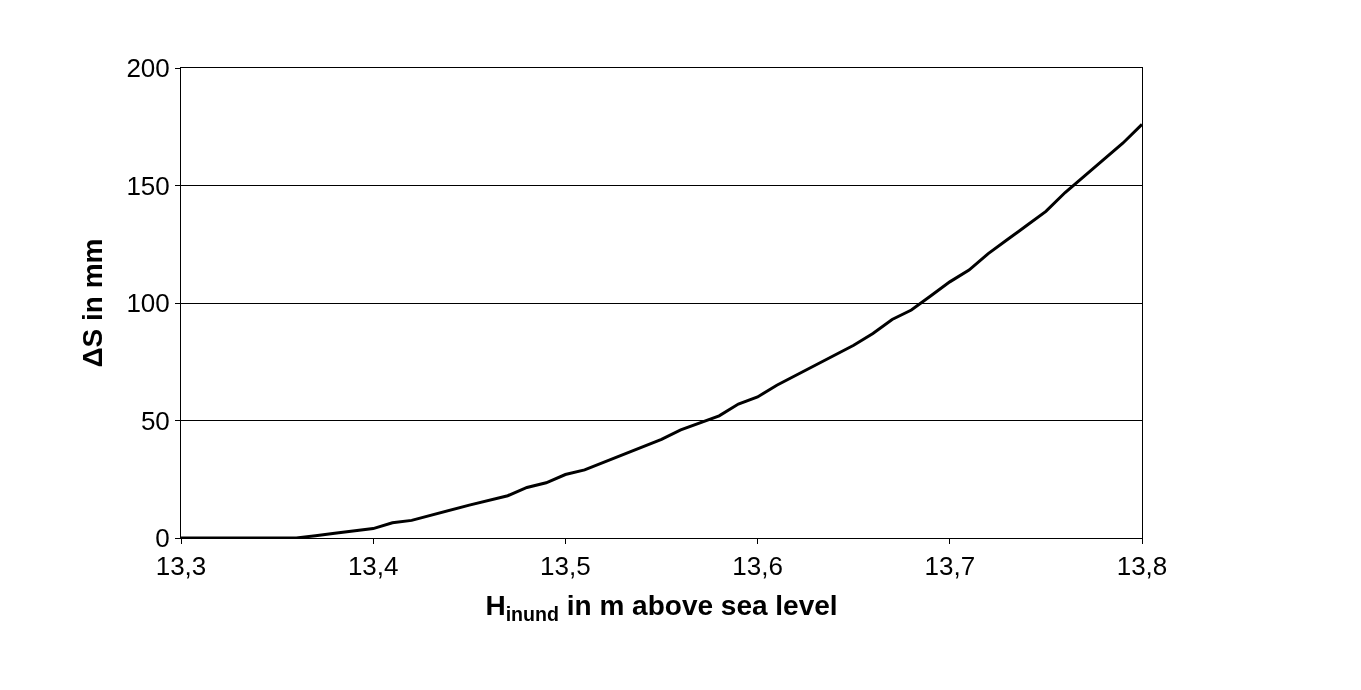 The width and height of the screenshot is (1361, 690). Describe the element at coordinates (373, 566) in the screenshot. I see `x-tick-label: 13,4` at that location.